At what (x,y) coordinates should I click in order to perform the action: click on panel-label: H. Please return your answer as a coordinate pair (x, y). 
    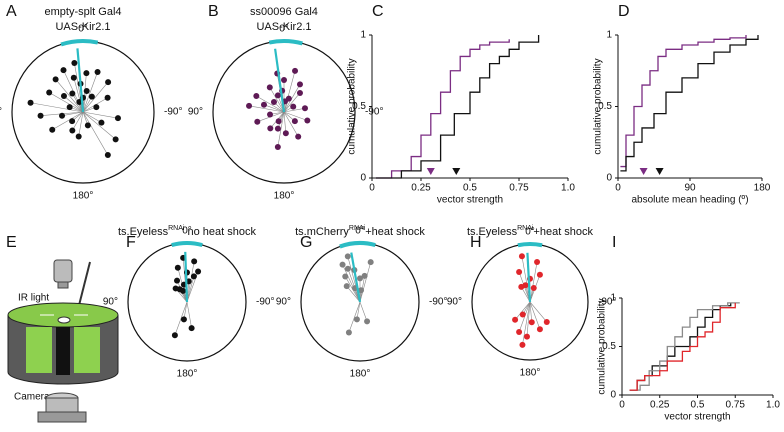
    Looking at the image, I should click on (476, 242).